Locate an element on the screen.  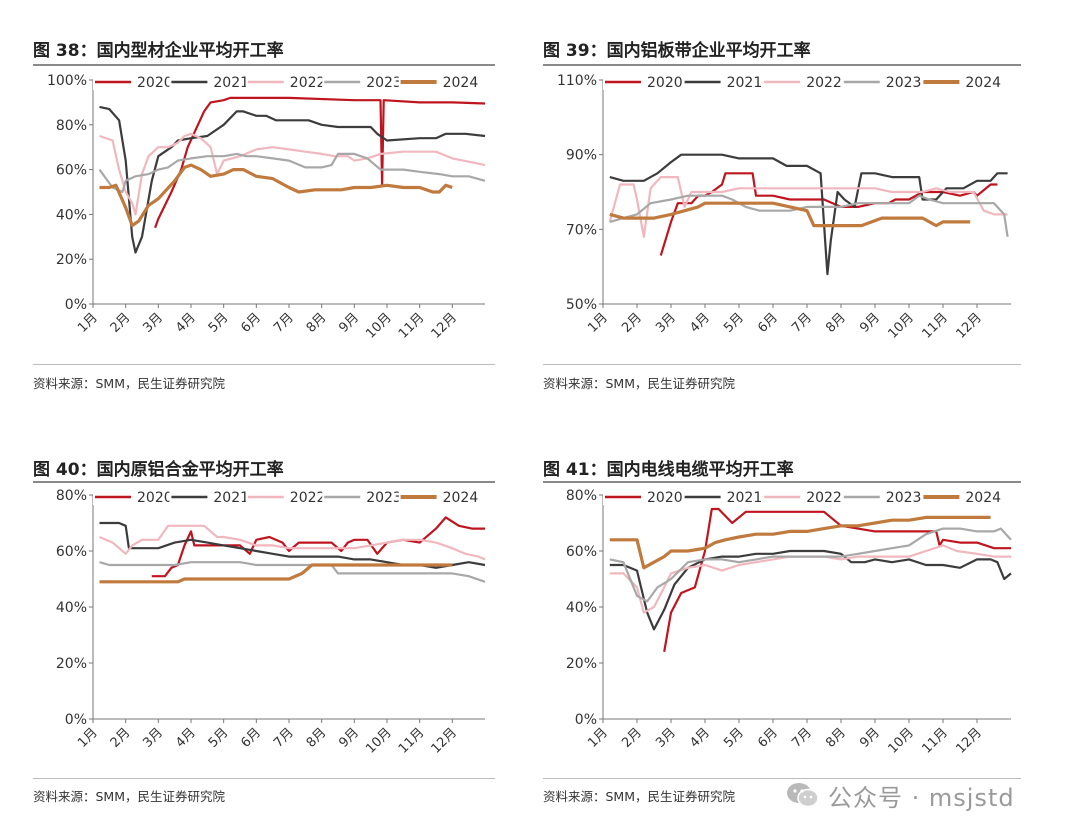
chart-title: 图 40：国内原铝合金平均开工率 is located at coordinates (158, 470).